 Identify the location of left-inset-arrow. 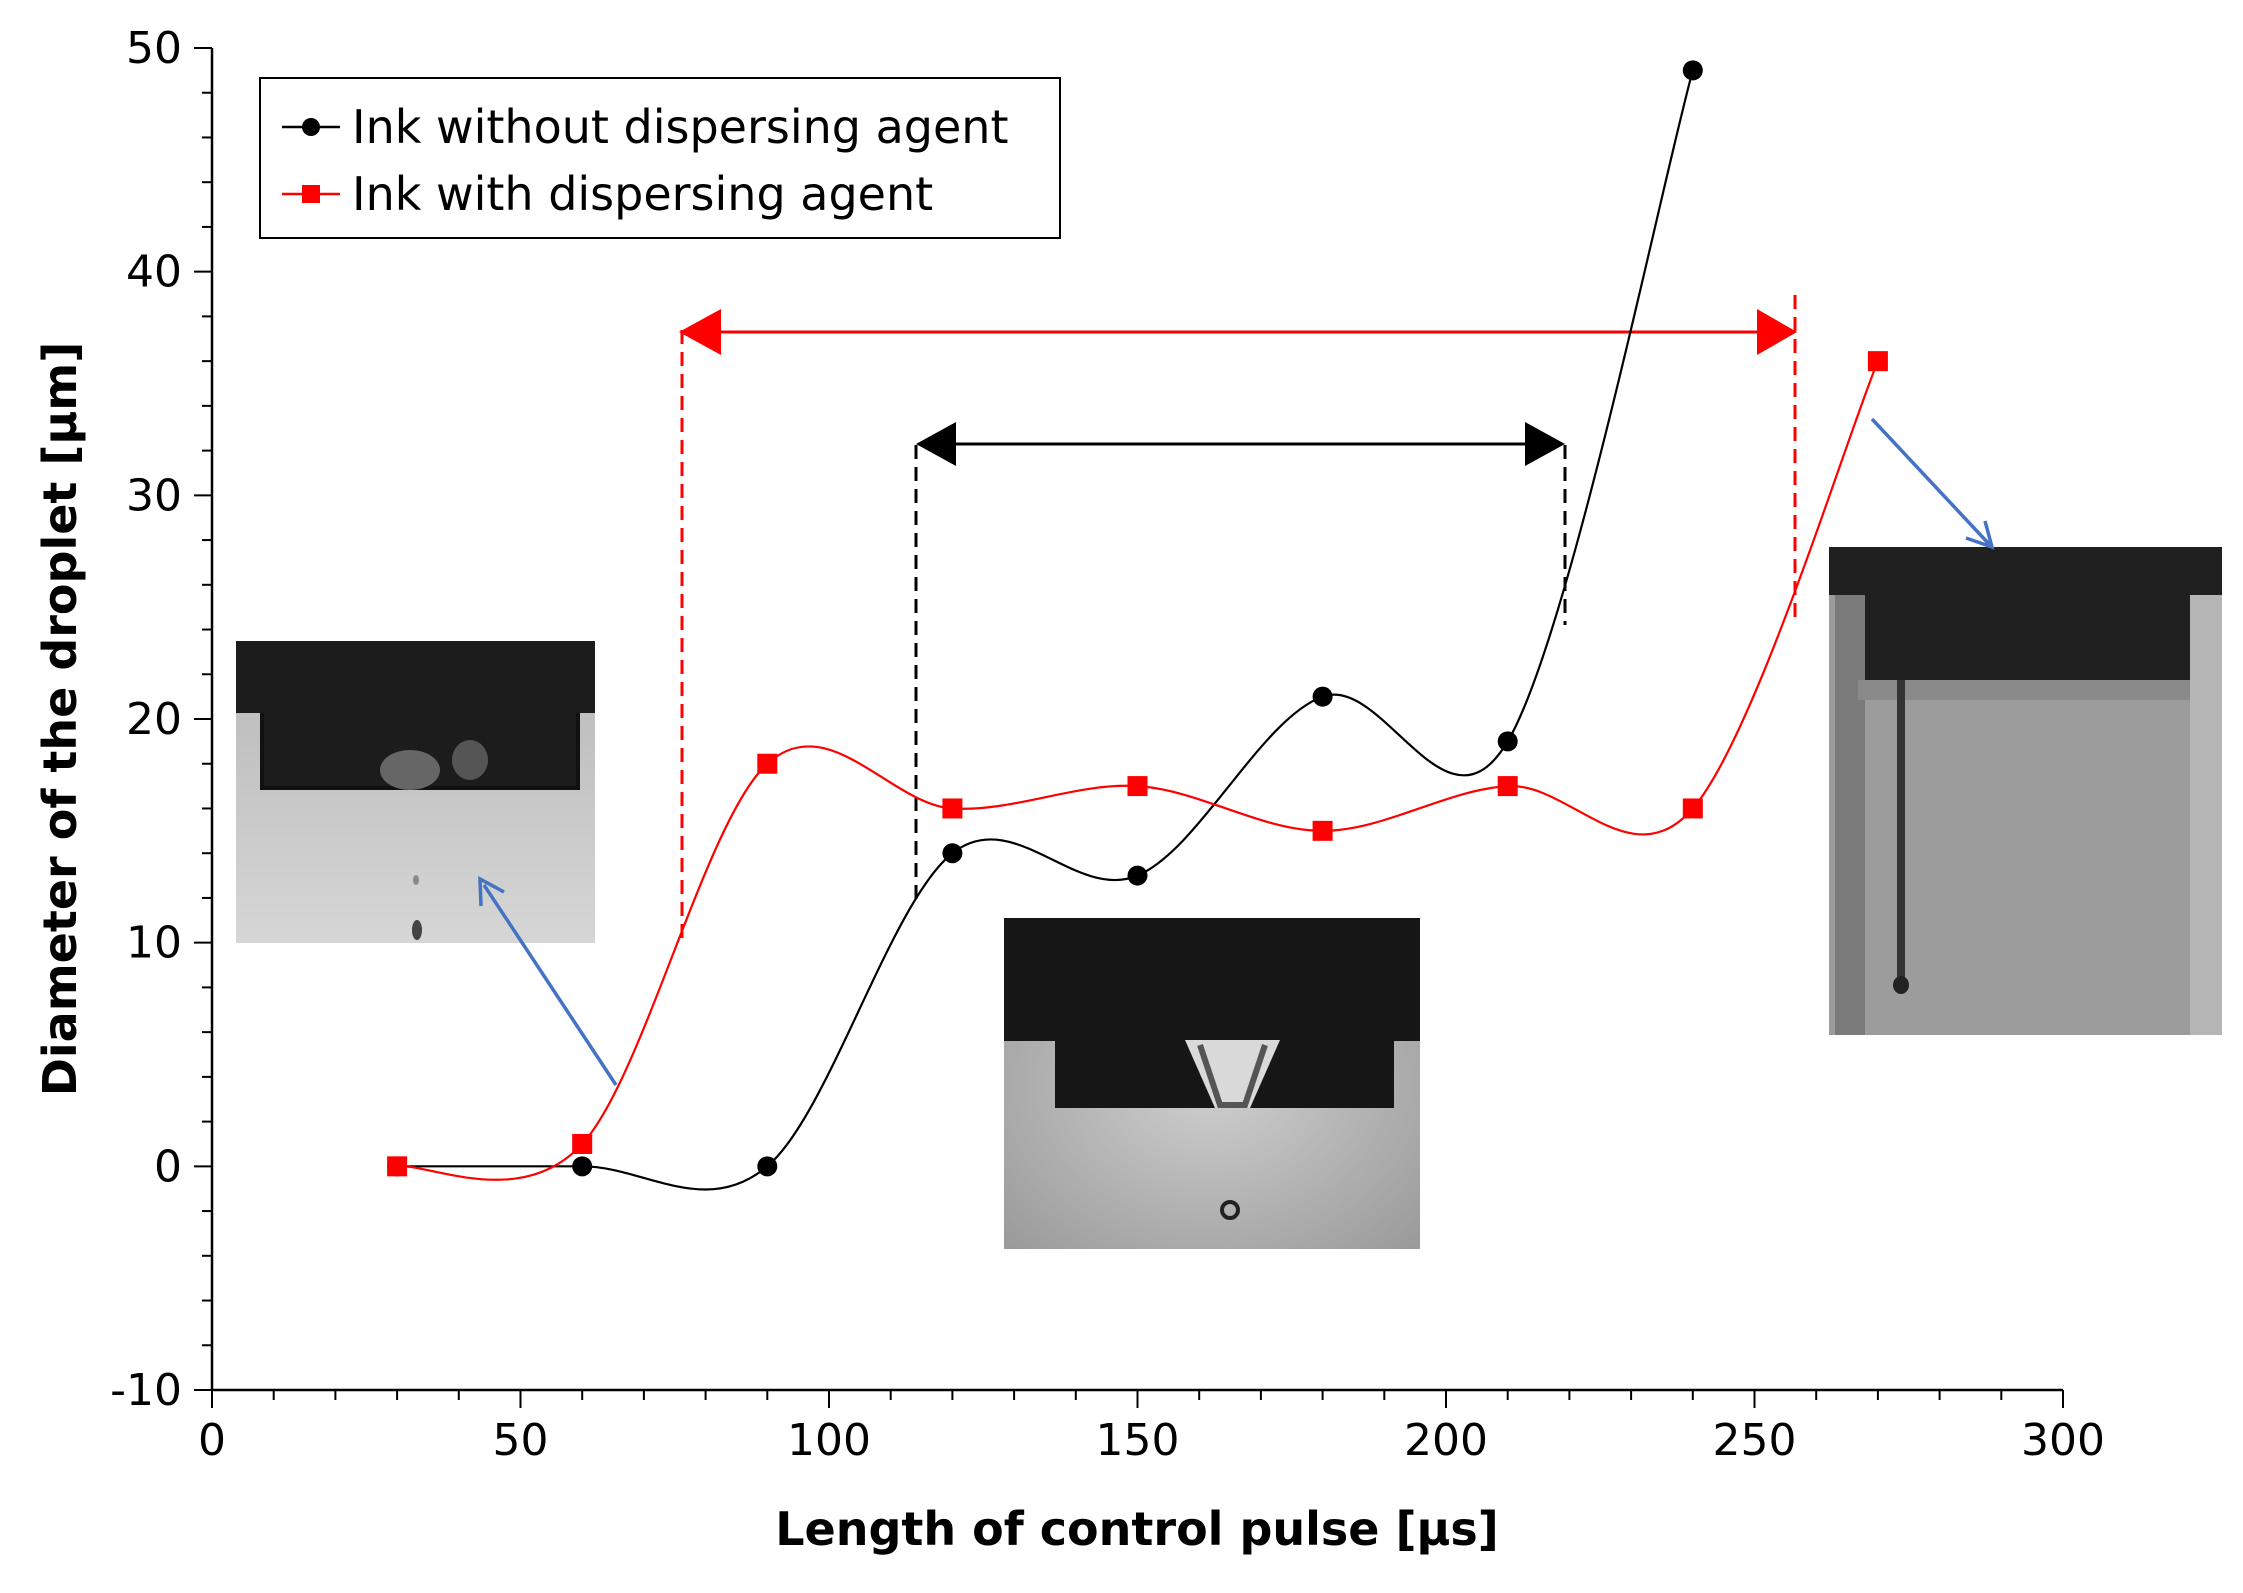
(550, 985).